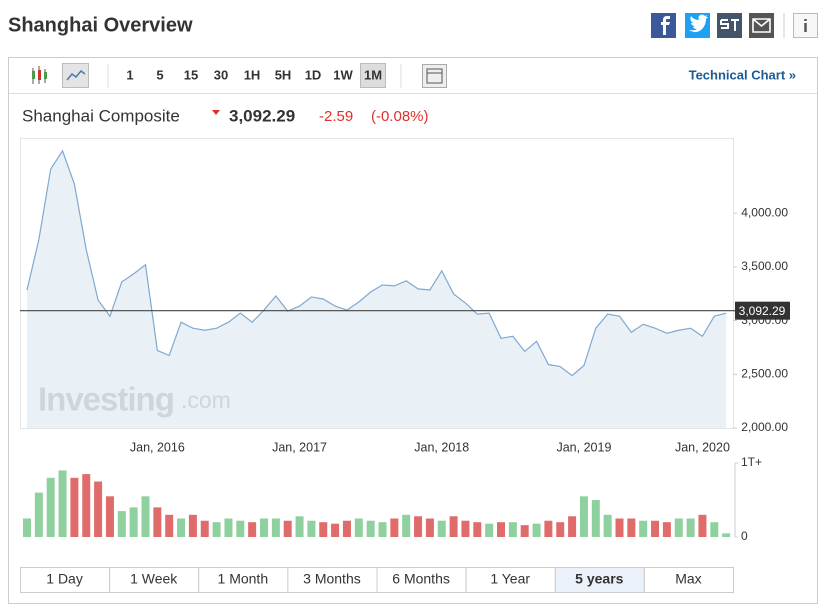 The height and width of the screenshot is (606, 824). I want to click on range-label: 1 Year, so click(510, 579).